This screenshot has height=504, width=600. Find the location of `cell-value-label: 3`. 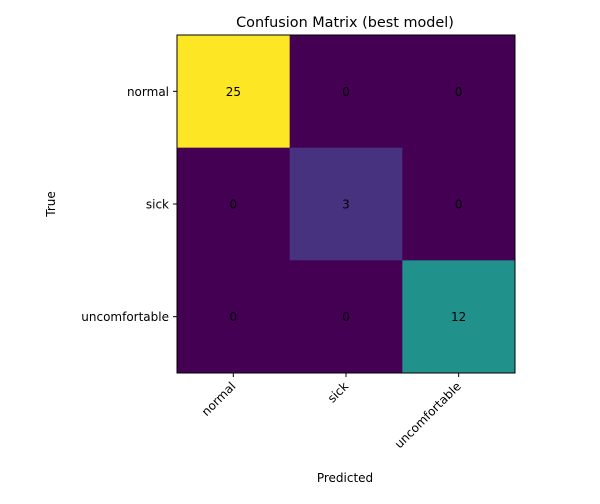

cell-value-label: 3 is located at coordinates (346, 205).